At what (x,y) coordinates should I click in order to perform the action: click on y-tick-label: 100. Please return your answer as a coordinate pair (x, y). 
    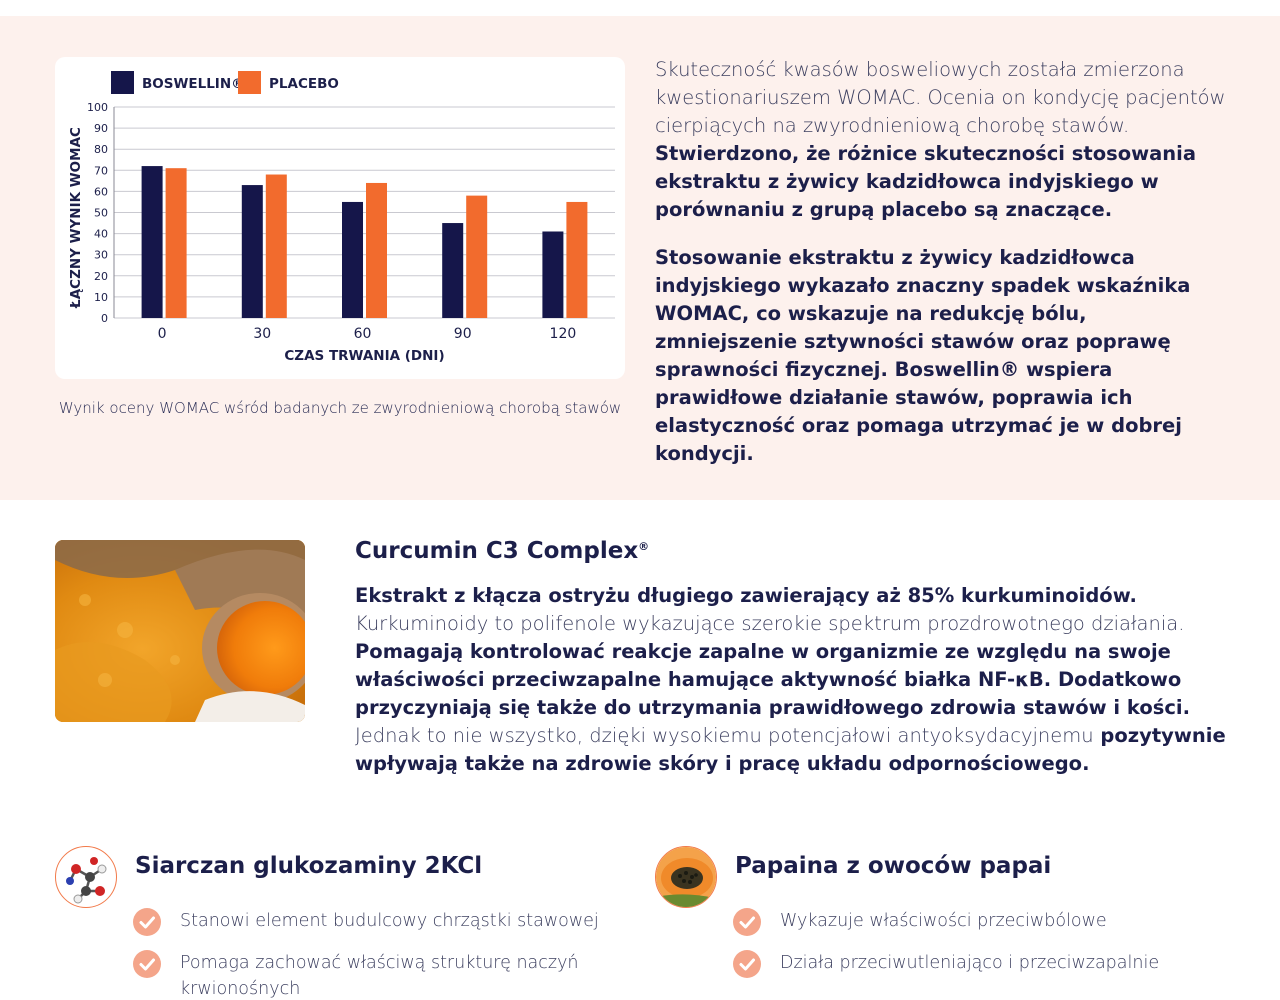
    Looking at the image, I should click on (97, 107).